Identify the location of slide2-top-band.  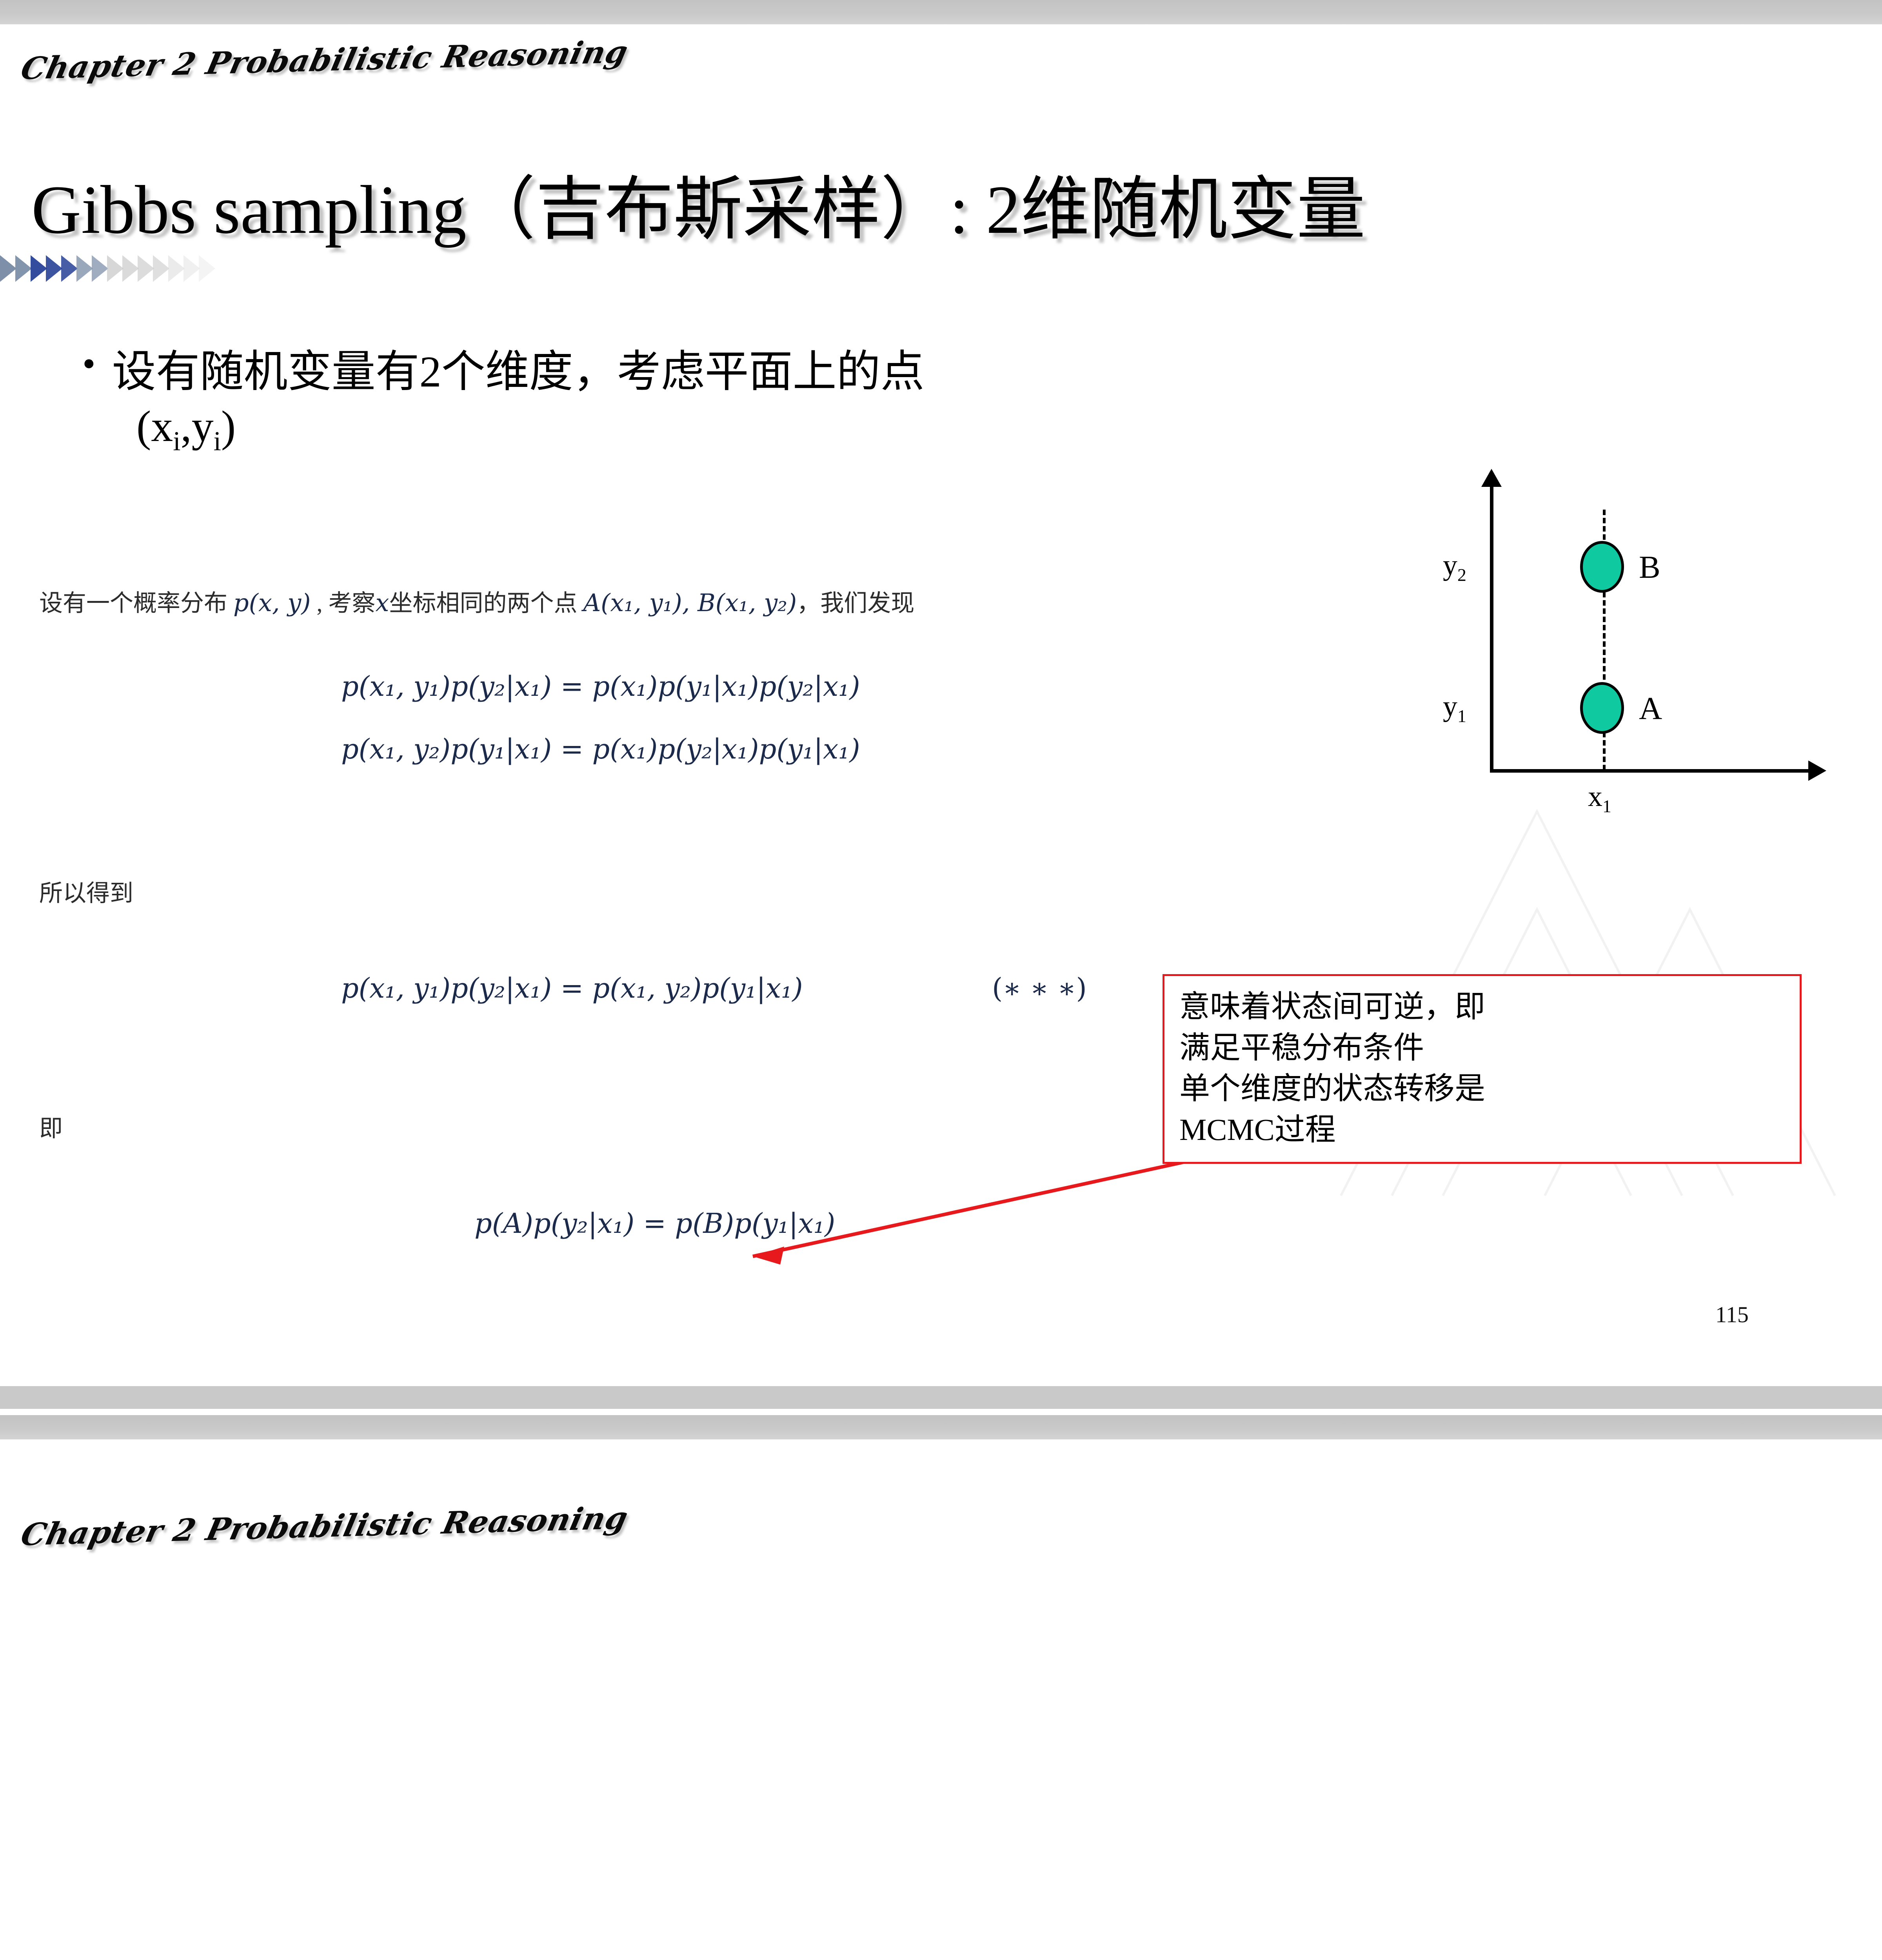
(941, 1427).